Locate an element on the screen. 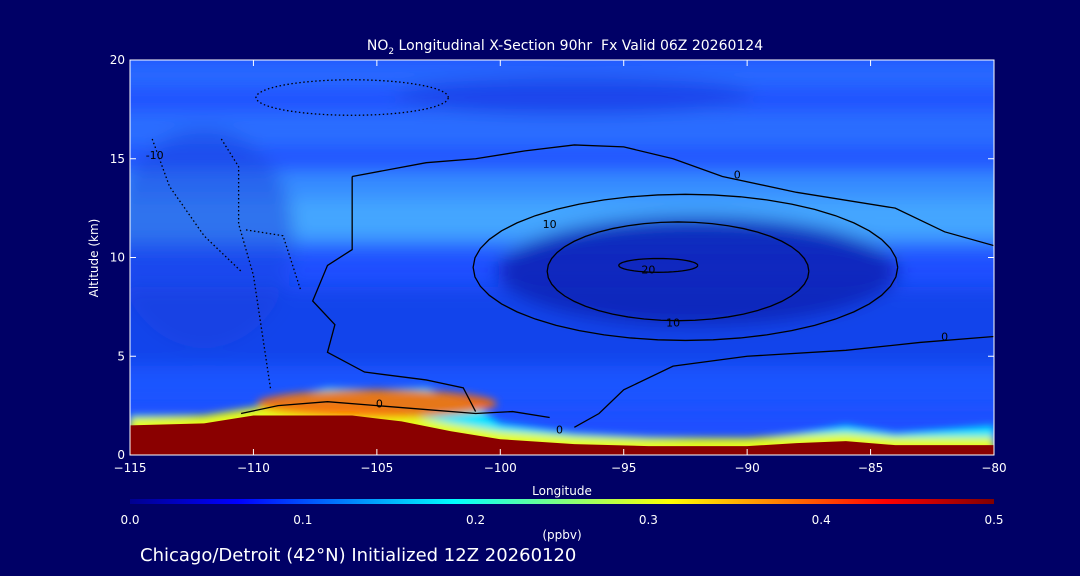 Image resolution: width=1080 pixels, height=576 pixels. colorbar-tick-label-3: 0.3 is located at coordinates (648, 520).